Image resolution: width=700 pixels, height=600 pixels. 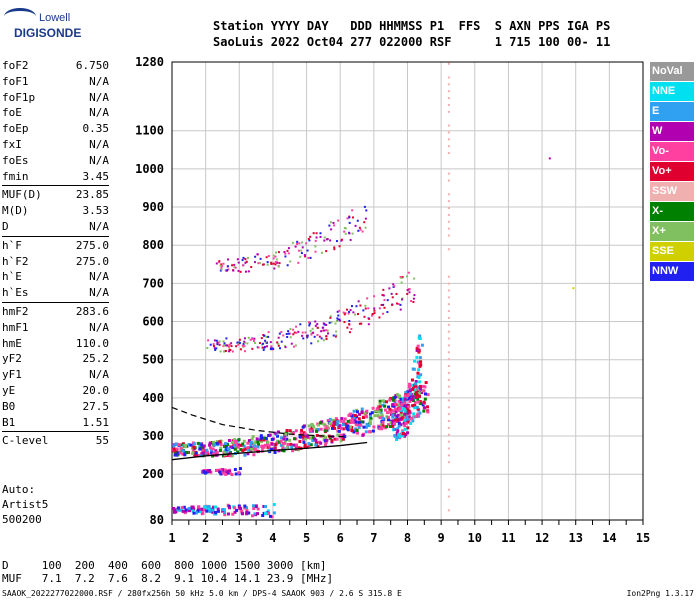 I want to click on param-value: 20.0, so click(x=96, y=390).